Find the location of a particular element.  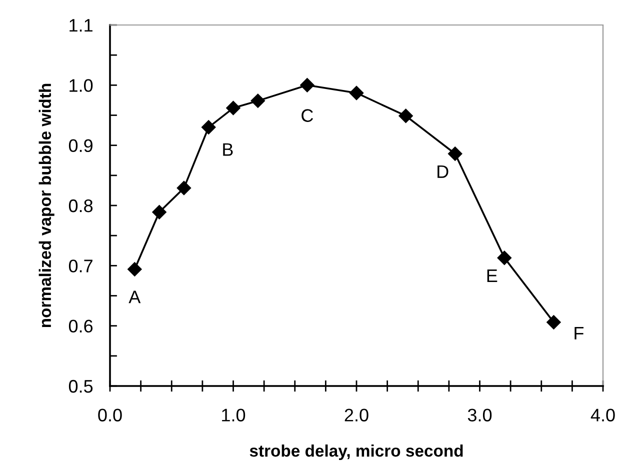

x-tick-label: 0.0 is located at coordinates (110, 415).